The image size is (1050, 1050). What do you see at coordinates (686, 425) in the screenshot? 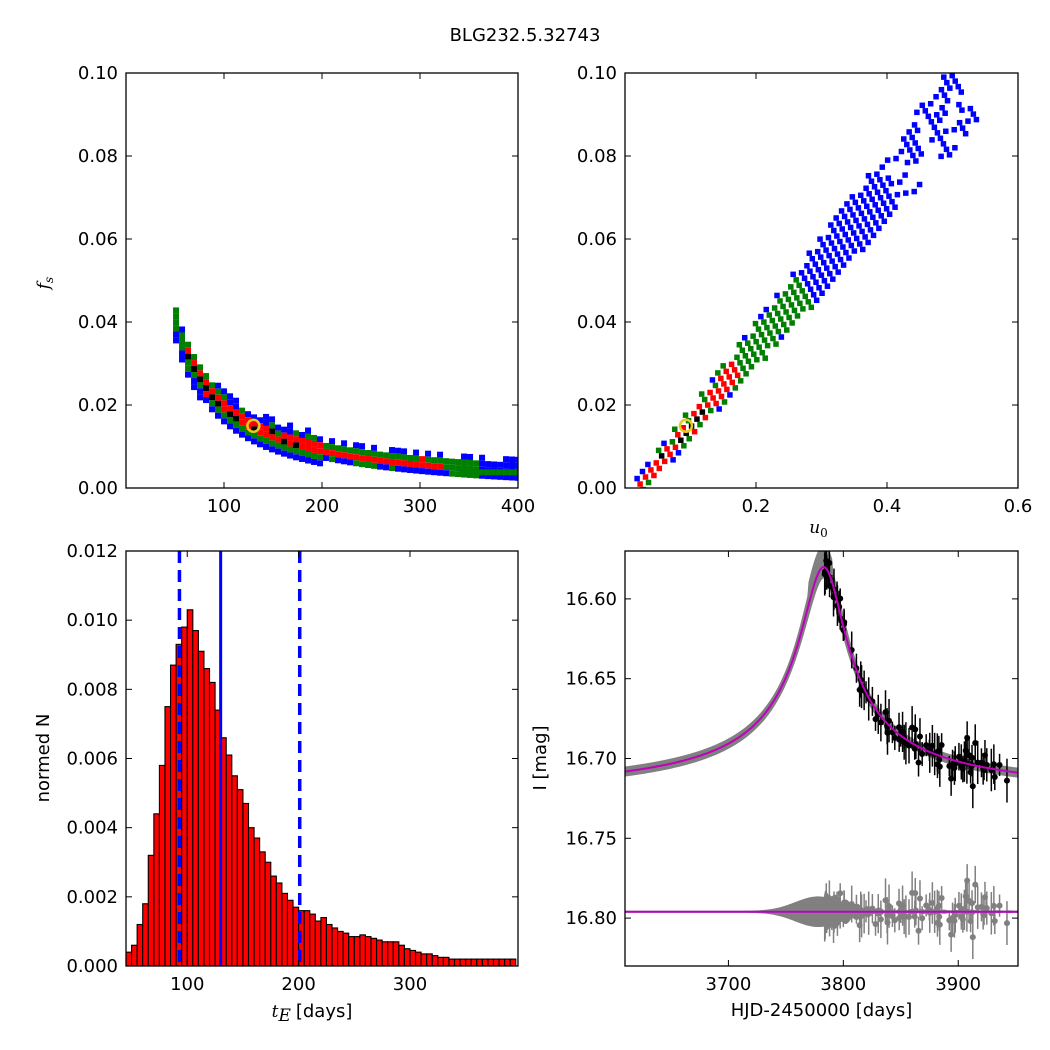
I see `best-fit-marker` at bounding box center [686, 425].